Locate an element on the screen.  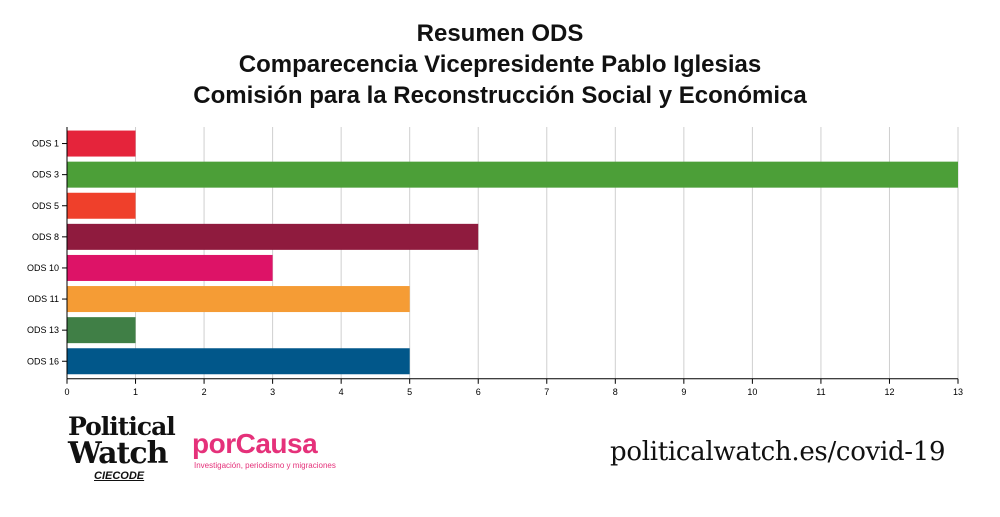
category-label: ODS 10 is located at coordinates (43, 268).